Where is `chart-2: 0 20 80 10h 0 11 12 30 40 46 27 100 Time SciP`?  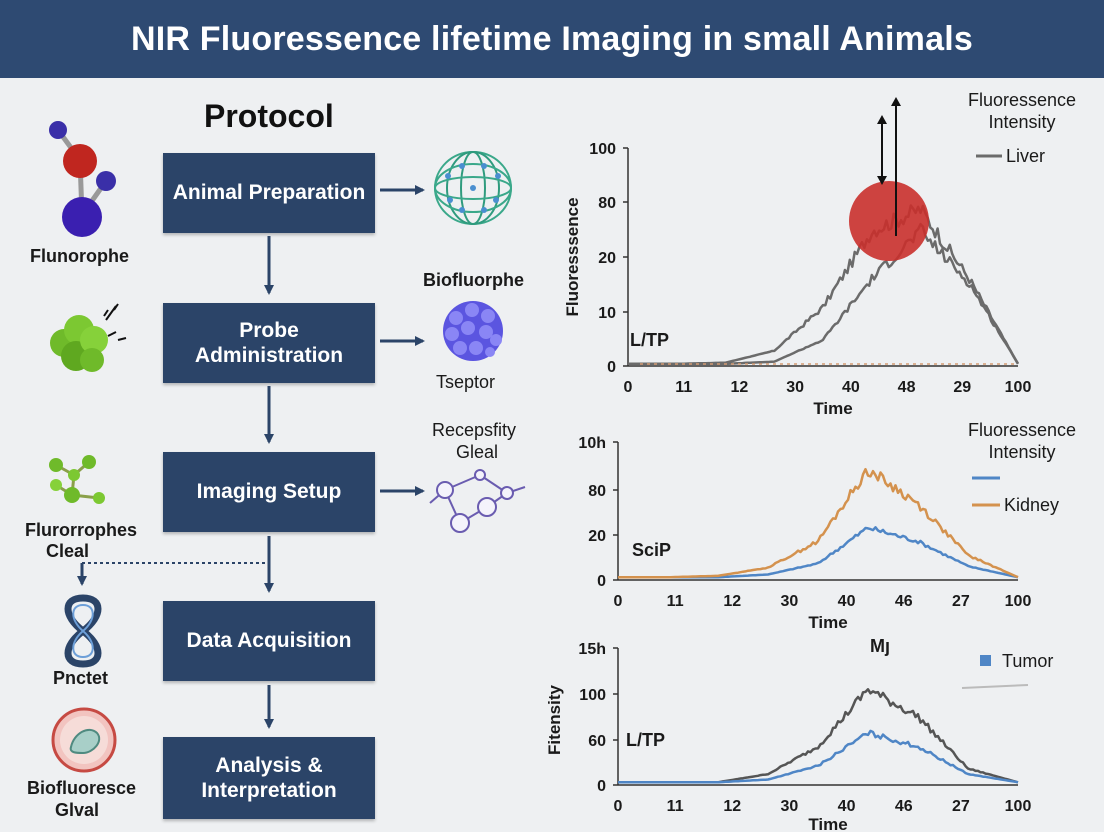 chart-2: 0 20 80 10h 0 11 12 30 40 46 27 100 Time SciP is located at coordinates (804, 533).